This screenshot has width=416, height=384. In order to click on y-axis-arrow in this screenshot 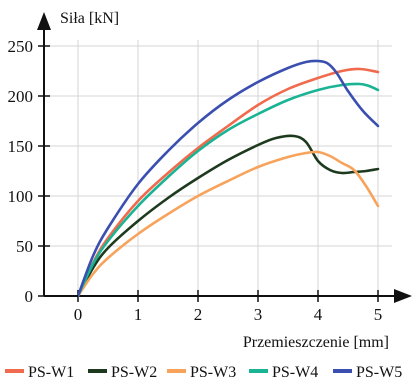, I will do `click(44, 21)`.